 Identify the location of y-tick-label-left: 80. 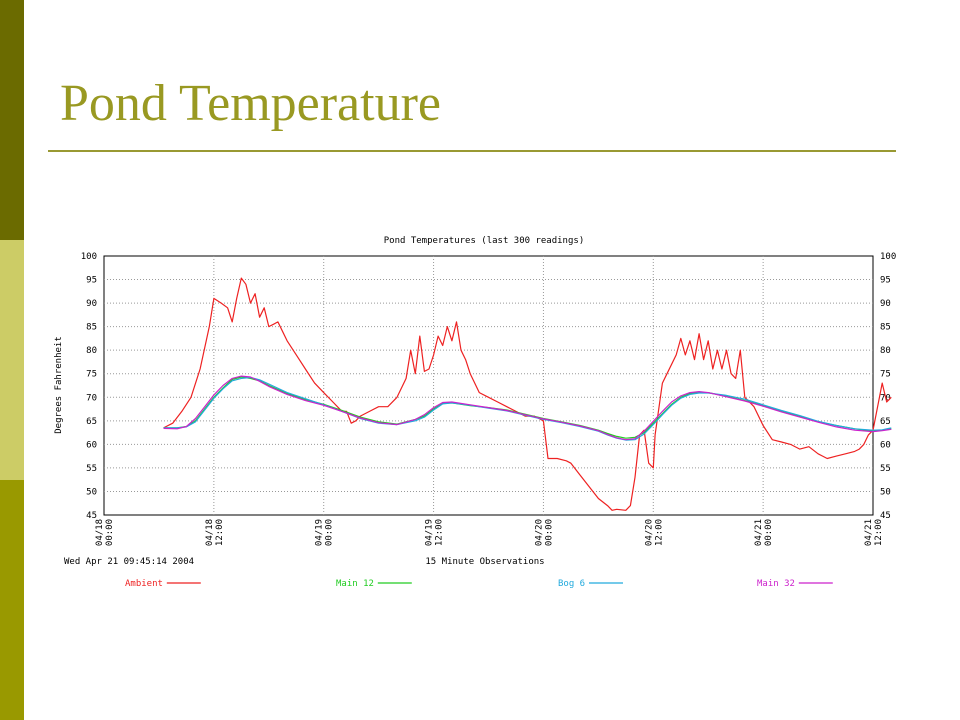
(91, 351).